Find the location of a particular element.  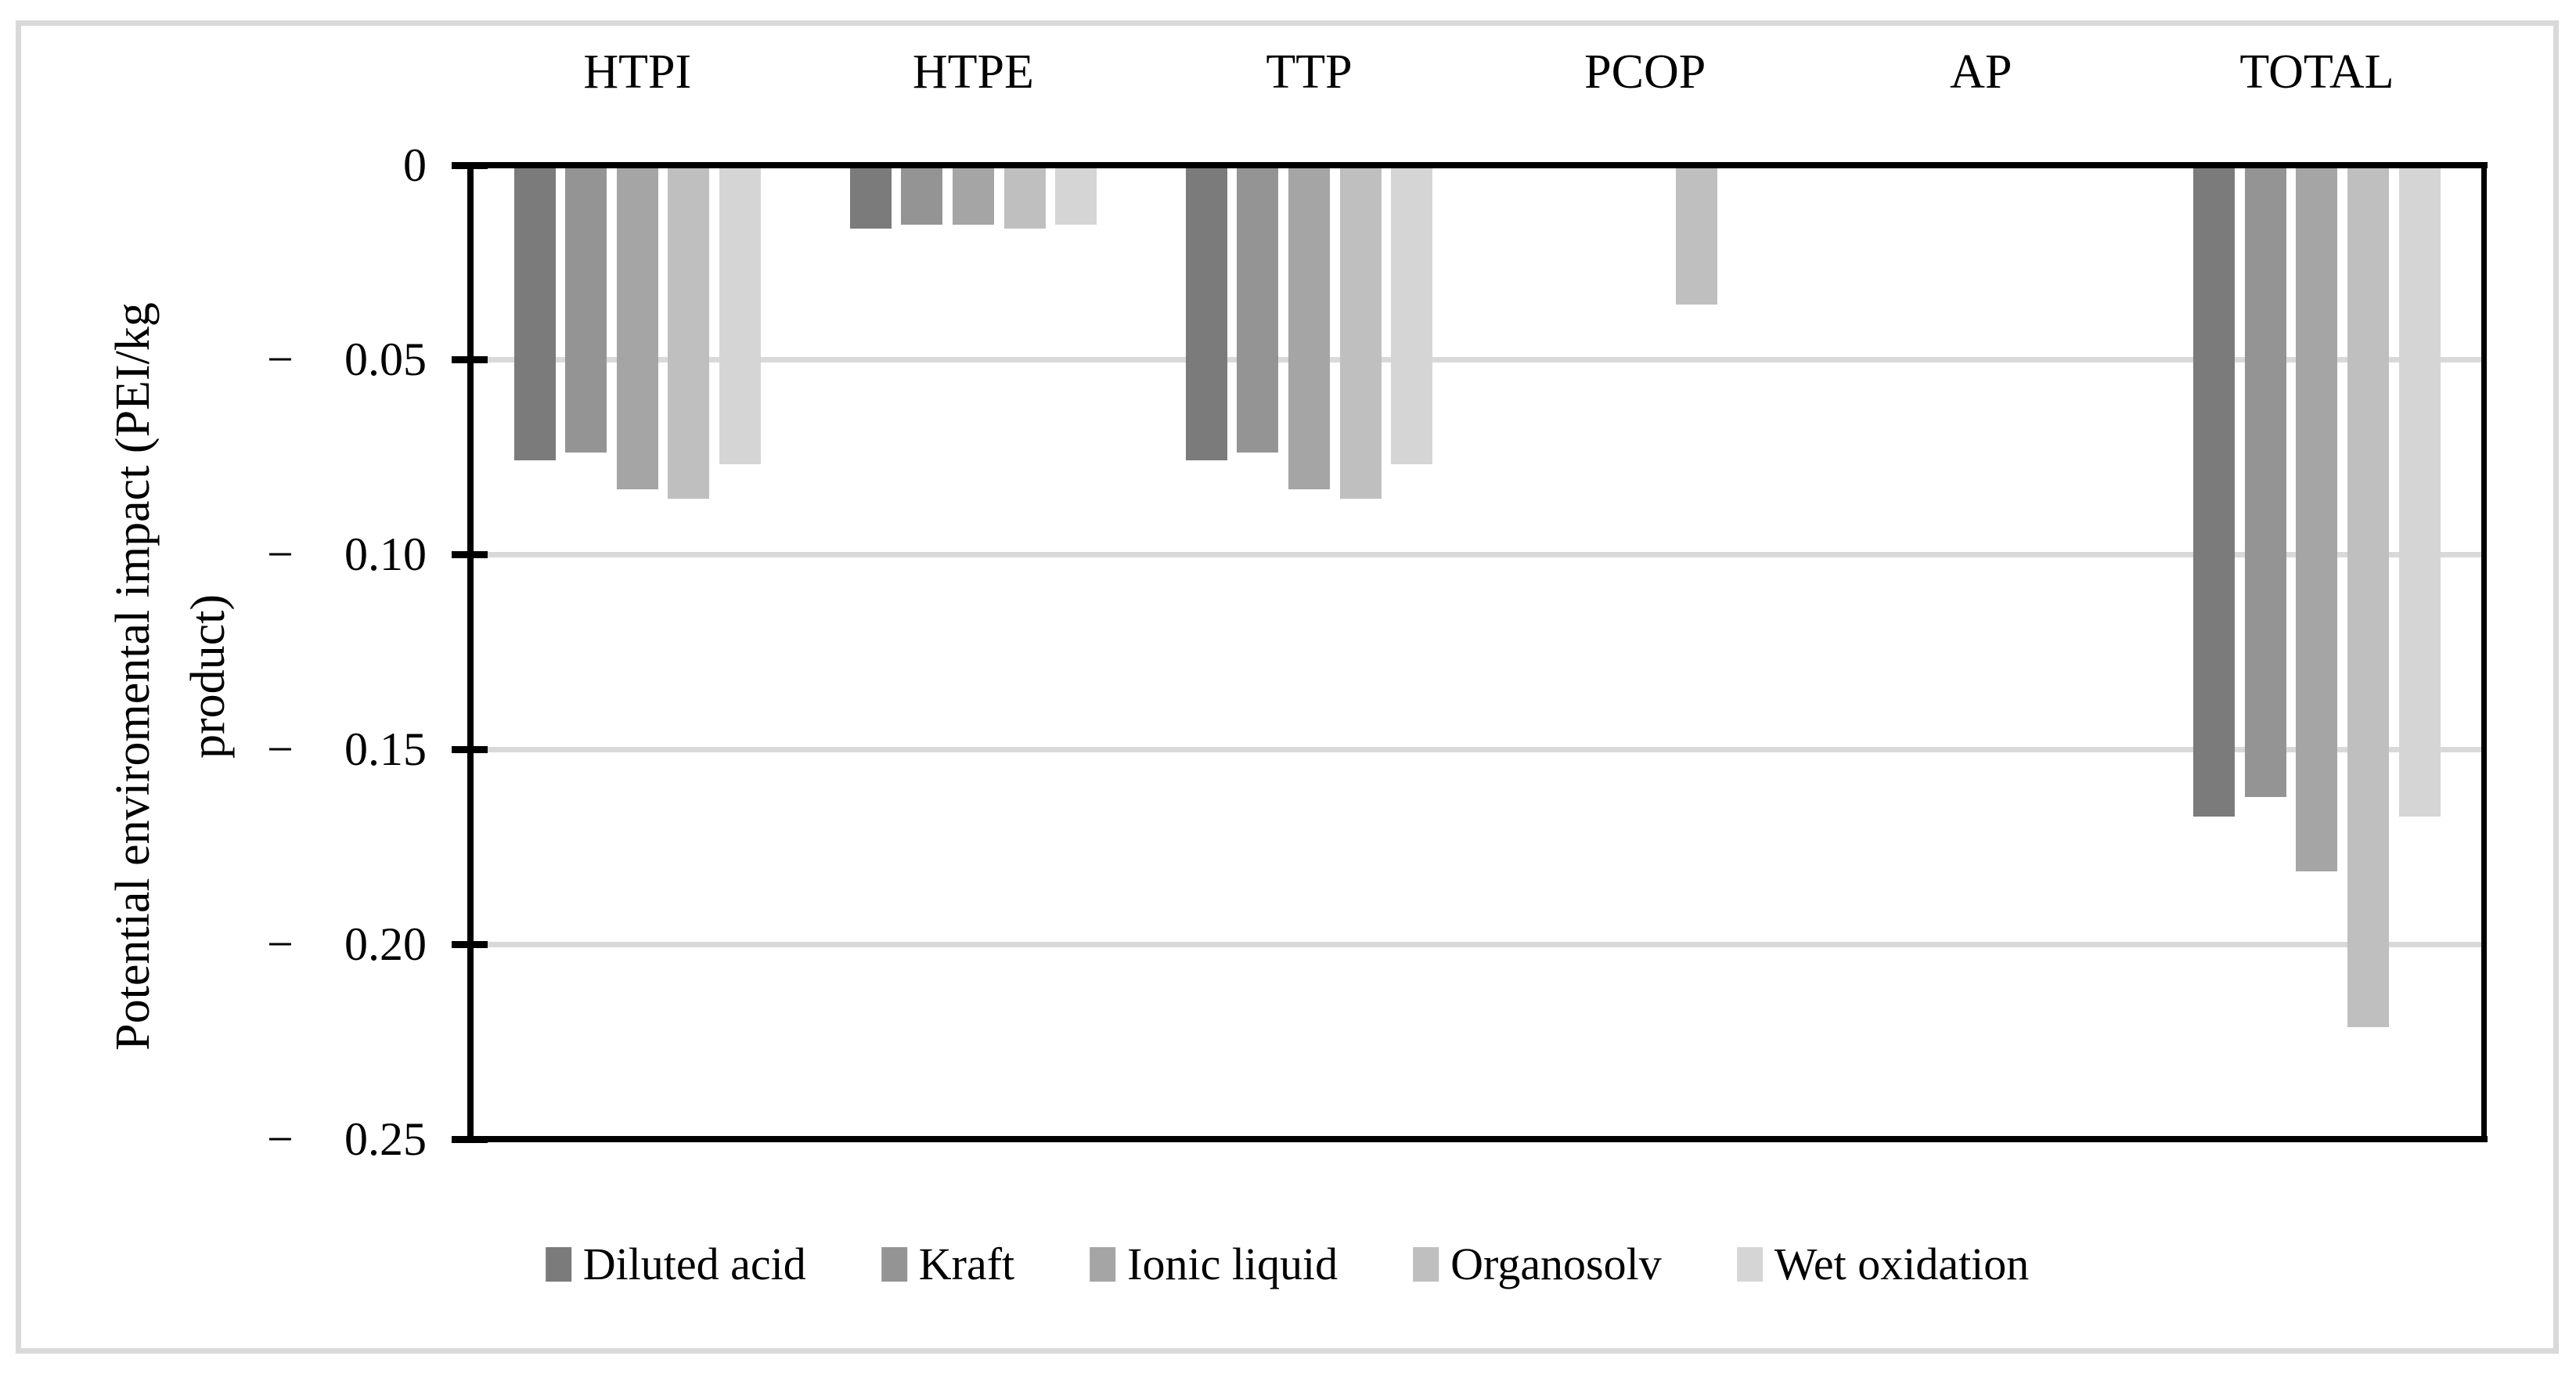

bar-HTPI-ionic-liquid is located at coordinates (637, 328).